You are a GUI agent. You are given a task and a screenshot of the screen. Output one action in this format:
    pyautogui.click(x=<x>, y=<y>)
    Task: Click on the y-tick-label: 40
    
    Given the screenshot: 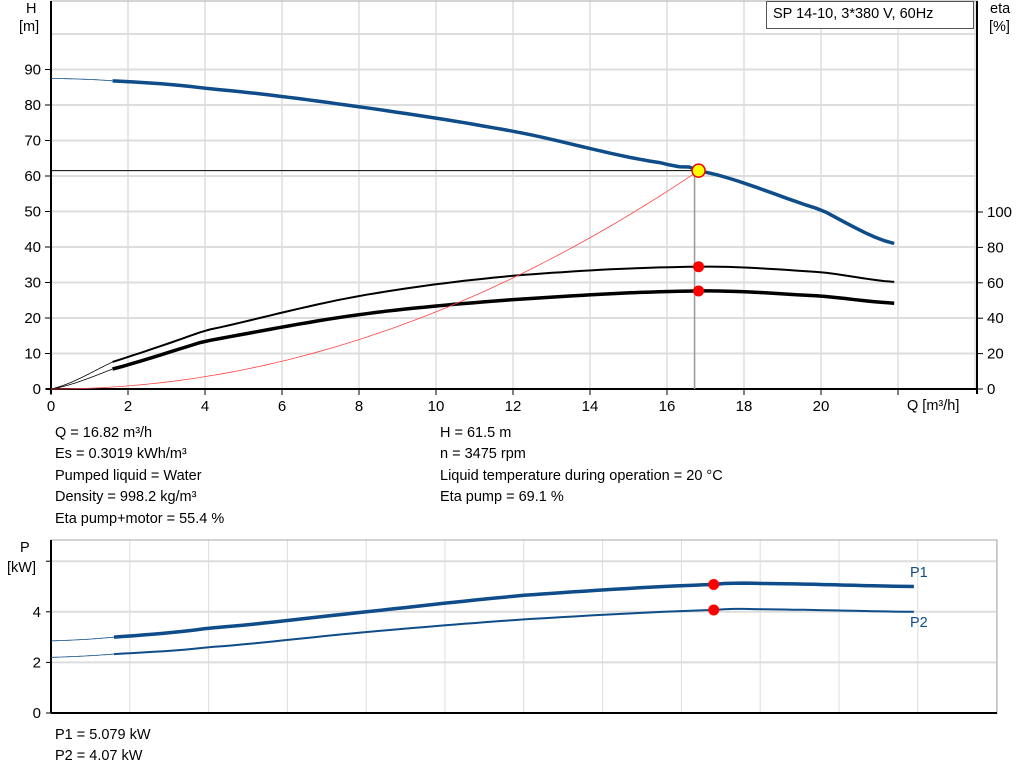 What is the action you would take?
    pyautogui.click(x=32, y=247)
    